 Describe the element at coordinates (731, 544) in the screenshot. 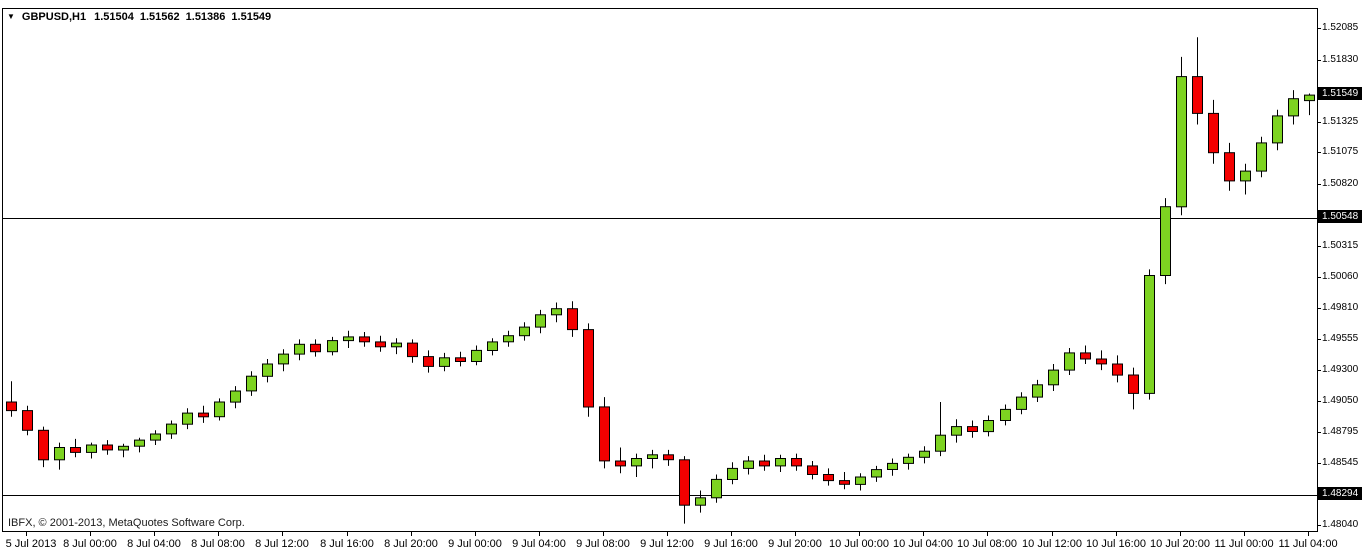

I see `time-axis-label: 9 Jul 16:00` at that location.